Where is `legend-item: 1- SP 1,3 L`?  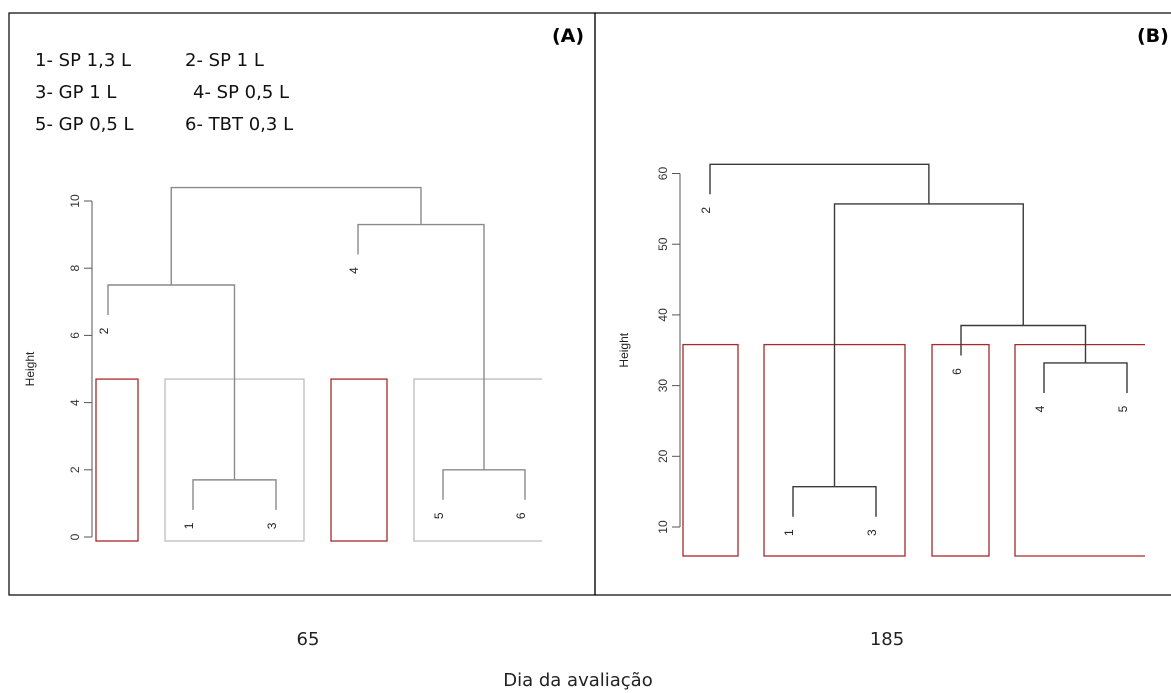
legend-item: 1- SP 1,3 L is located at coordinates (83, 60).